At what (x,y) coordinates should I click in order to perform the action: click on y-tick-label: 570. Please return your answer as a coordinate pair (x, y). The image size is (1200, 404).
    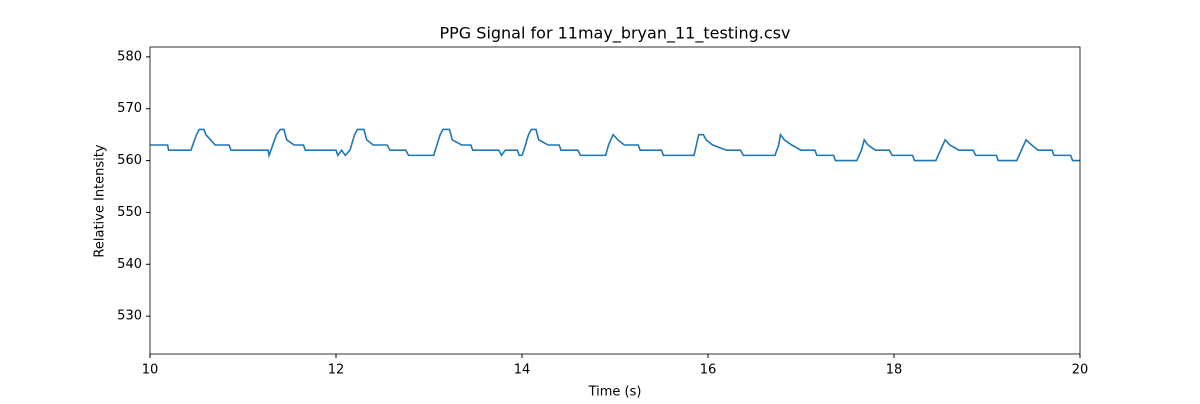
    Looking at the image, I should click on (129, 108).